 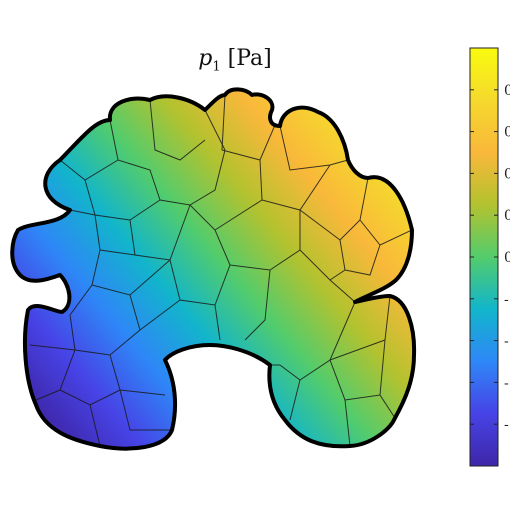 I want to click on title-unit: [Pa], so click(x=249, y=58).